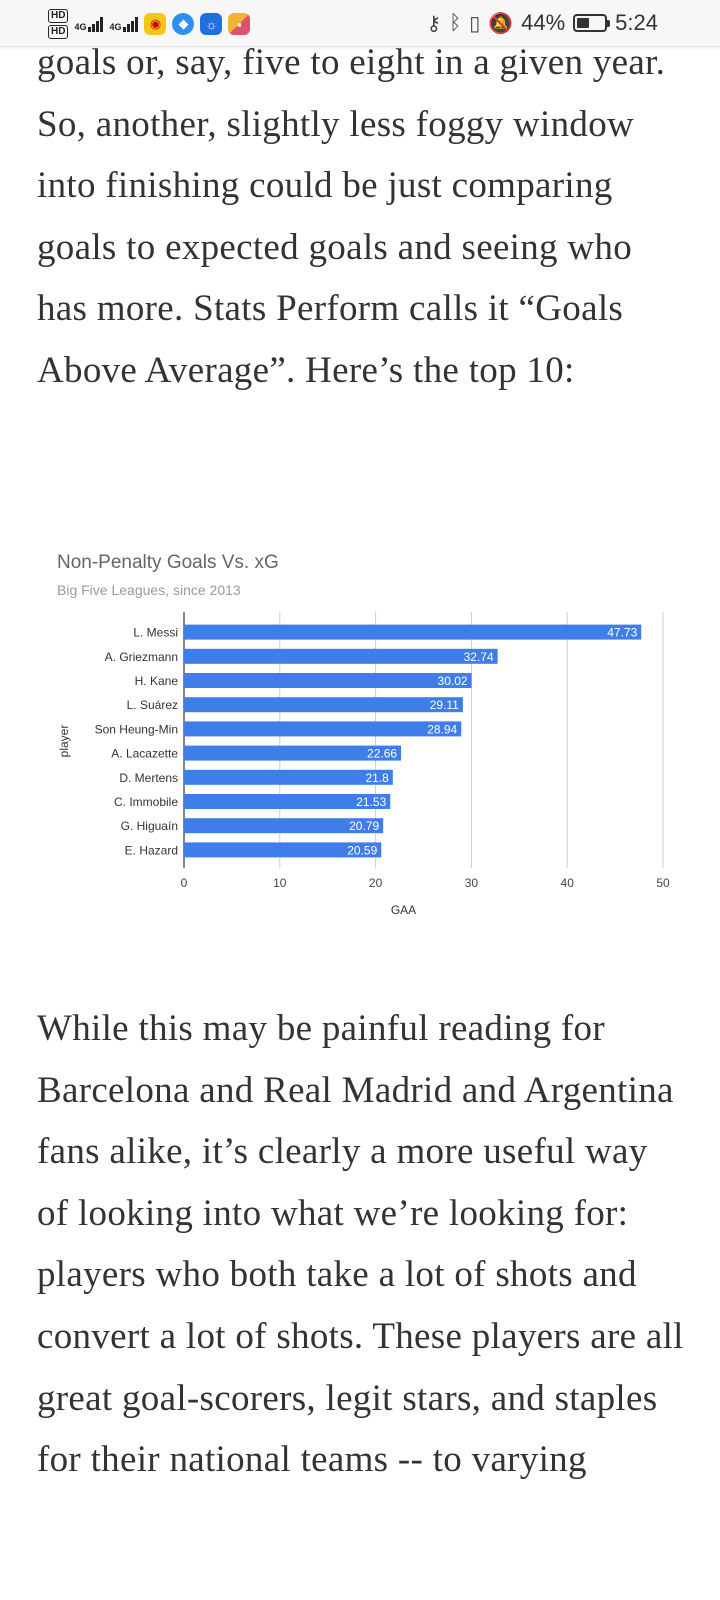 The width and height of the screenshot is (720, 1600). What do you see at coordinates (58, 32) in the screenshot?
I see `hd-badge-2: HD` at bounding box center [58, 32].